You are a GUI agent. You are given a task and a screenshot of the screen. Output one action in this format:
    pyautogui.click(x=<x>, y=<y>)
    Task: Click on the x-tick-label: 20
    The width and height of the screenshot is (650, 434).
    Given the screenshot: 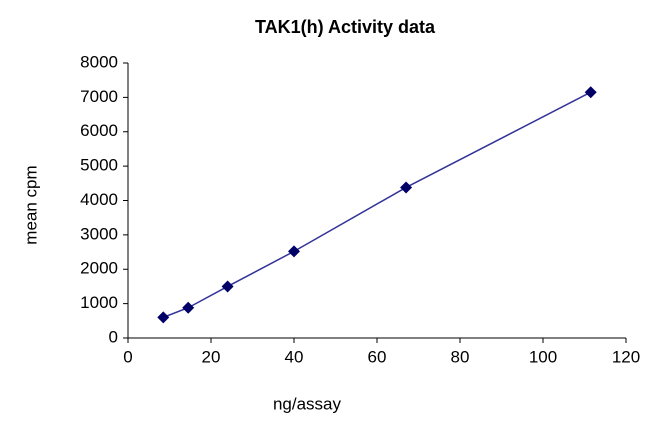 What is the action you would take?
    pyautogui.click(x=211, y=356)
    